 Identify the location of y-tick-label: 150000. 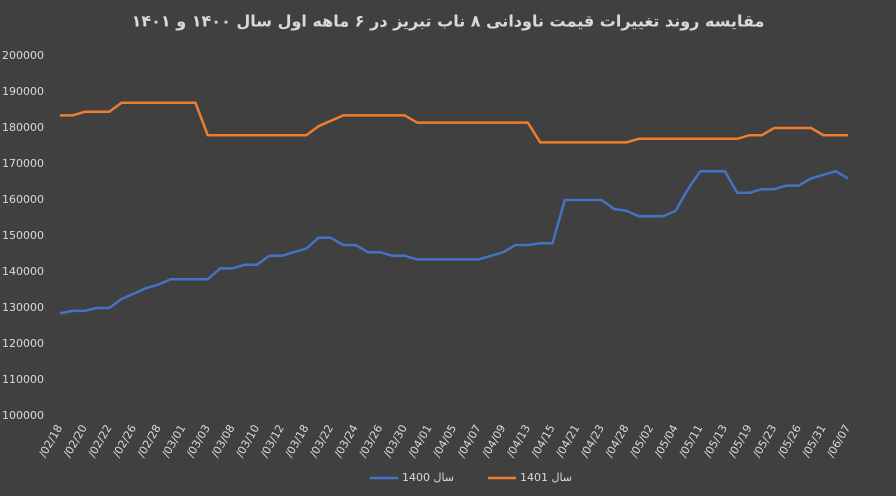
(23, 235).